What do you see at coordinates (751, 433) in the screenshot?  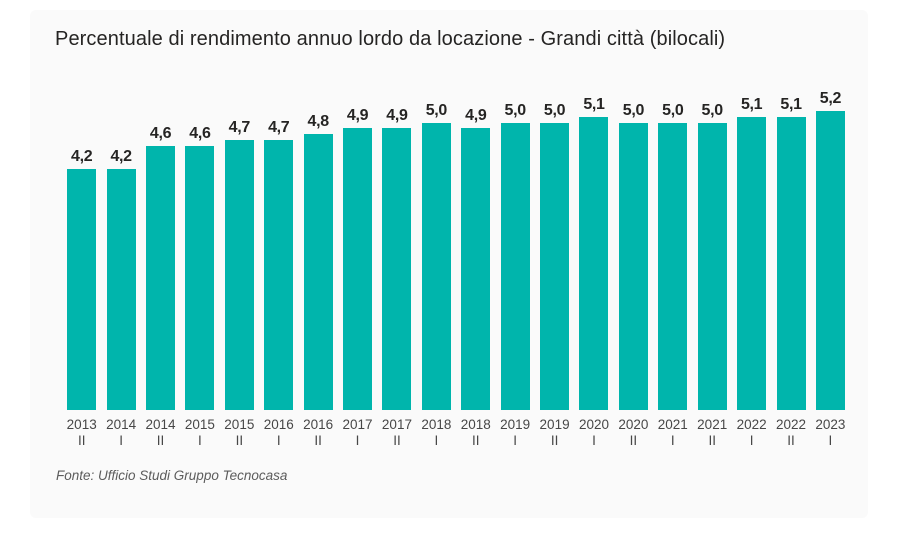 I see `x-tick: 2022 I` at bounding box center [751, 433].